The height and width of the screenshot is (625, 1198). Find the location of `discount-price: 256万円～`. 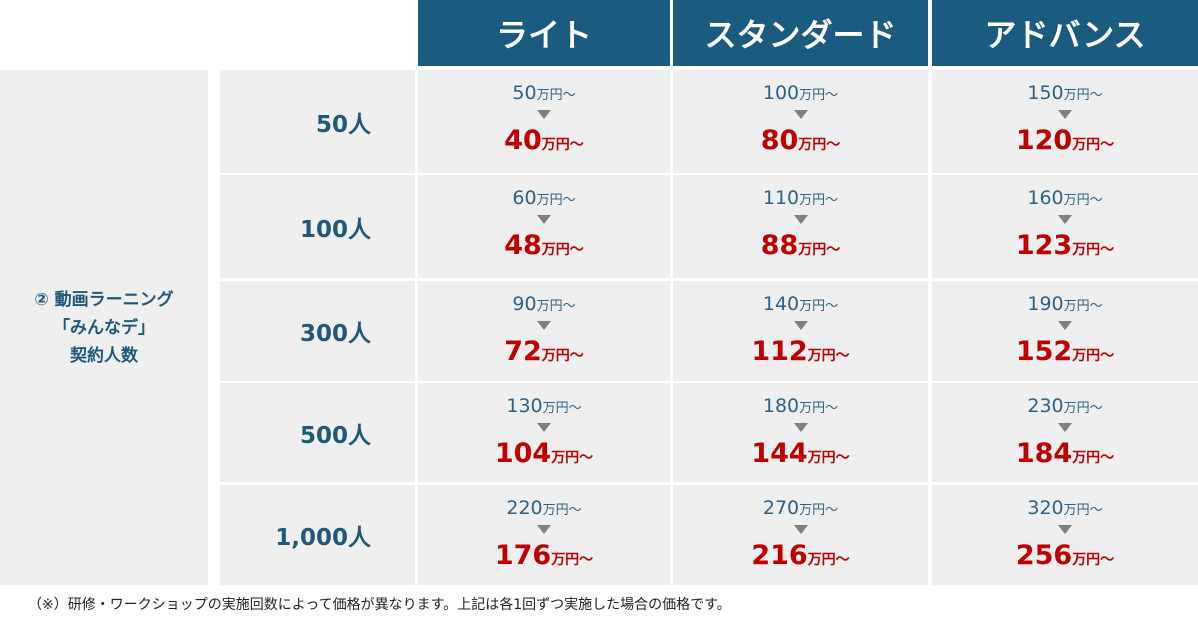

discount-price: 256万円～ is located at coordinates (1065, 555).